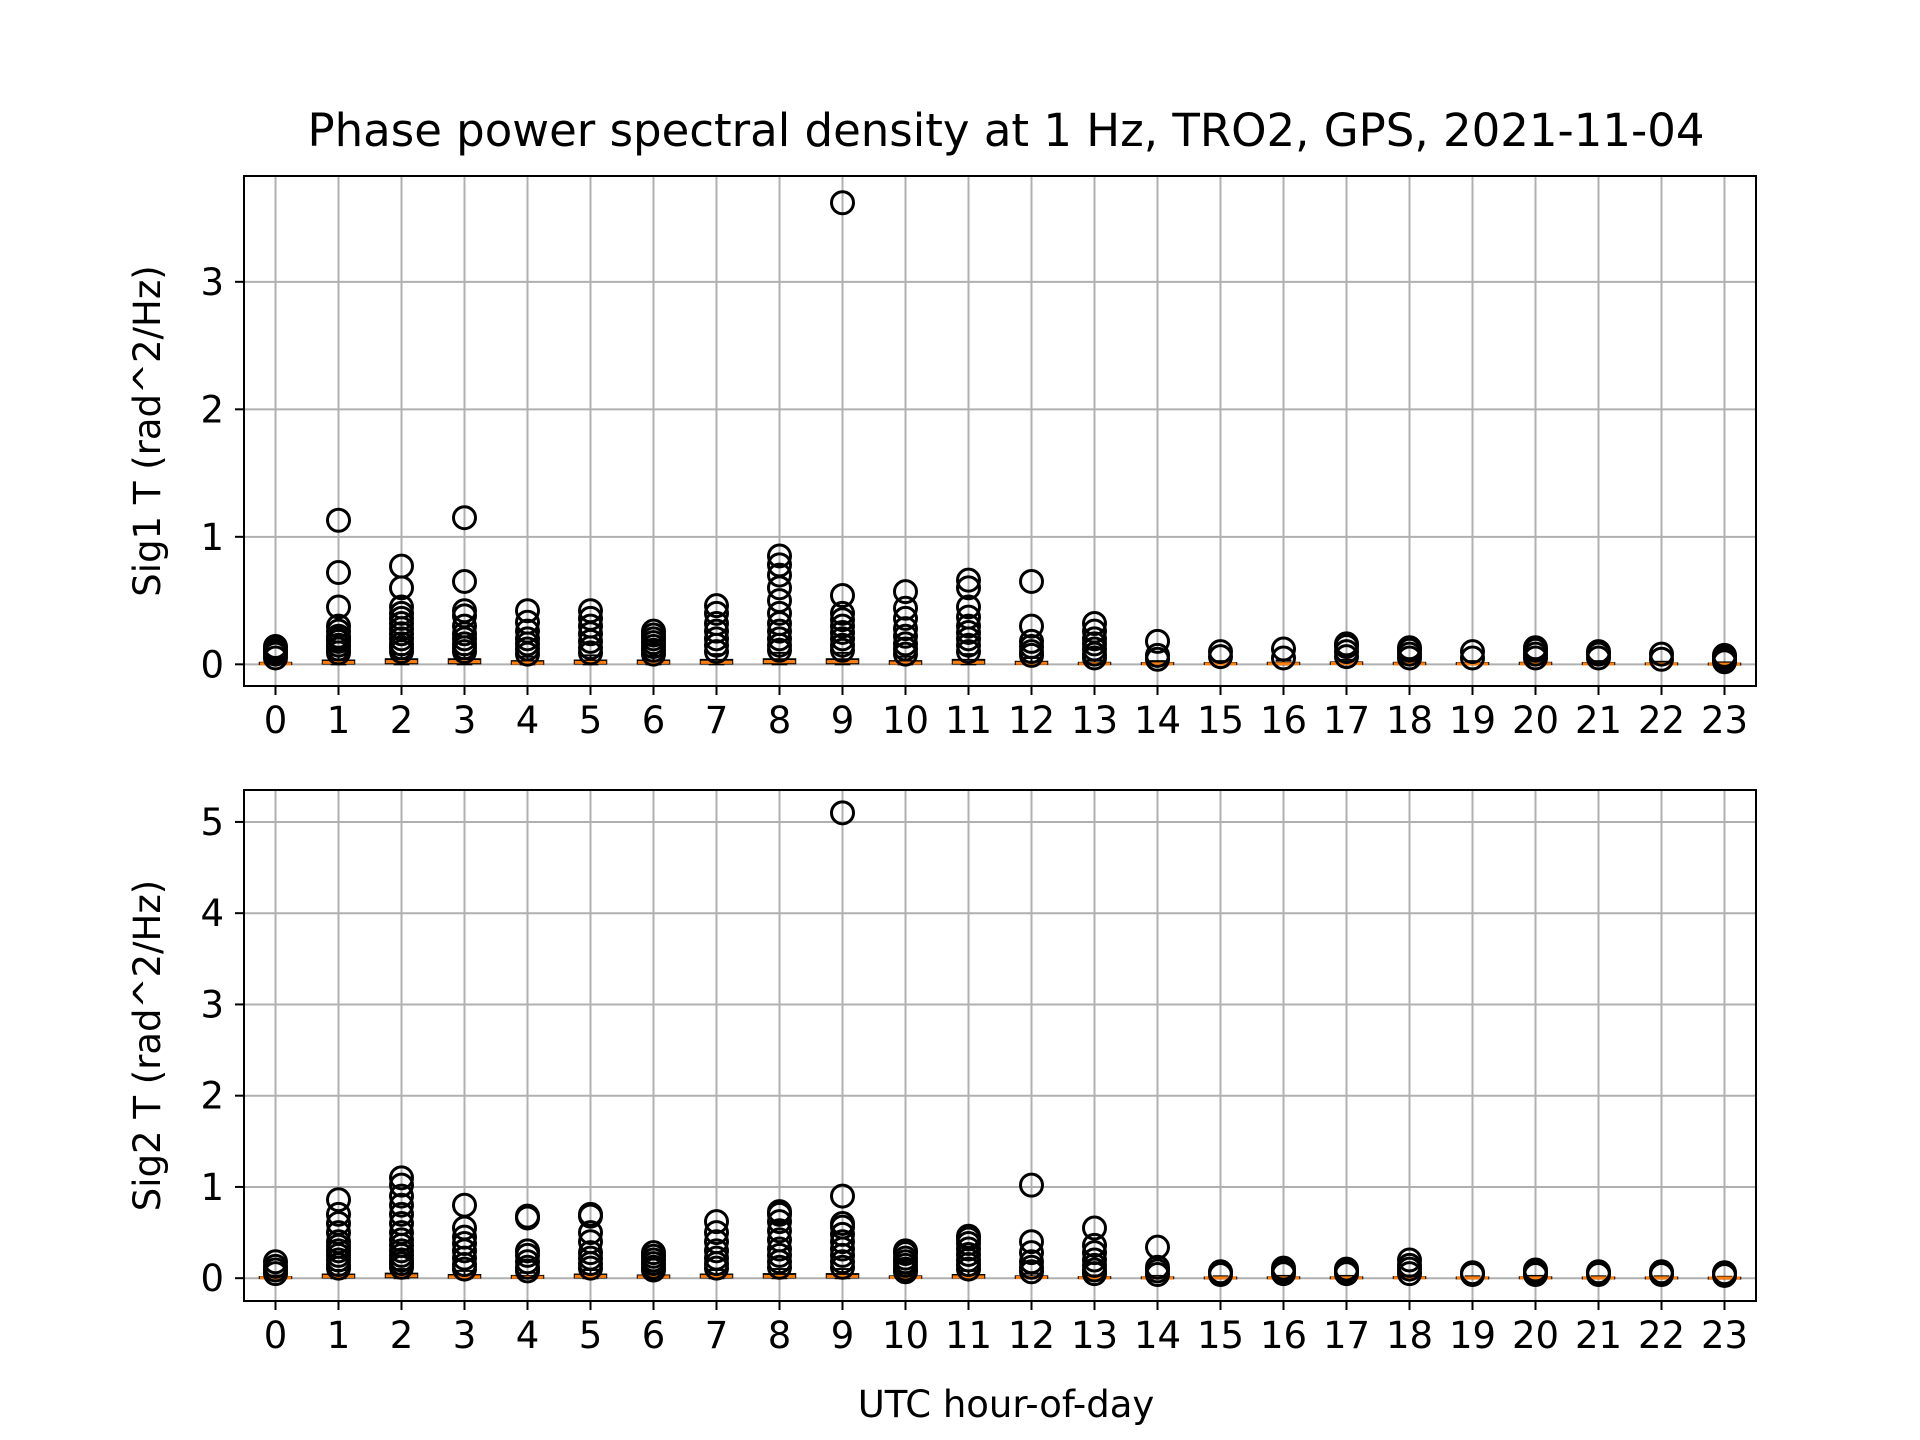 The width and height of the screenshot is (1920, 1440). What do you see at coordinates (843, 1335) in the screenshot?
I see `x-tick-label: 9` at bounding box center [843, 1335].